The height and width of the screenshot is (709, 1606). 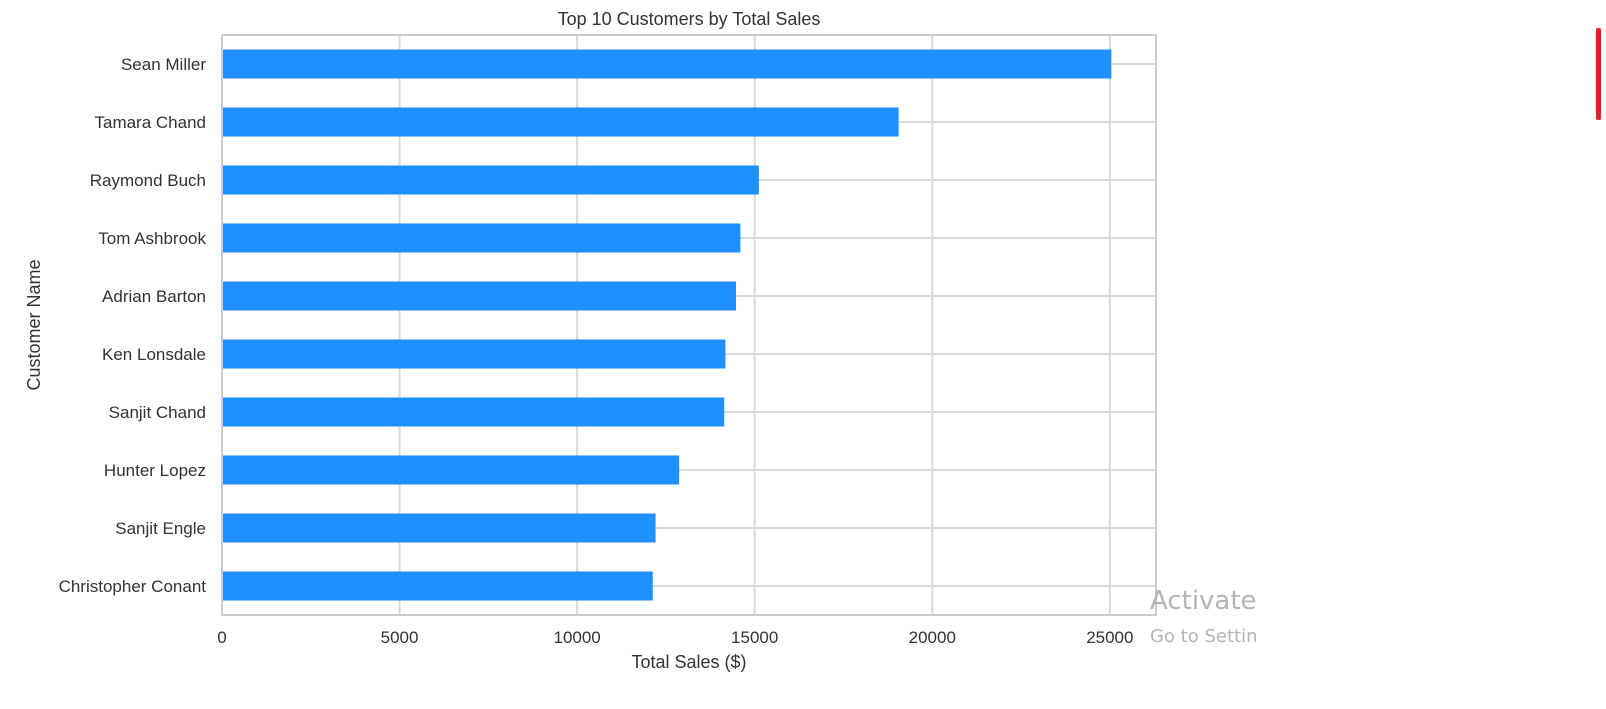 What do you see at coordinates (576, 637) in the screenshot?
I see `x-tick-label: 10000` at bounding box center [576, 637].